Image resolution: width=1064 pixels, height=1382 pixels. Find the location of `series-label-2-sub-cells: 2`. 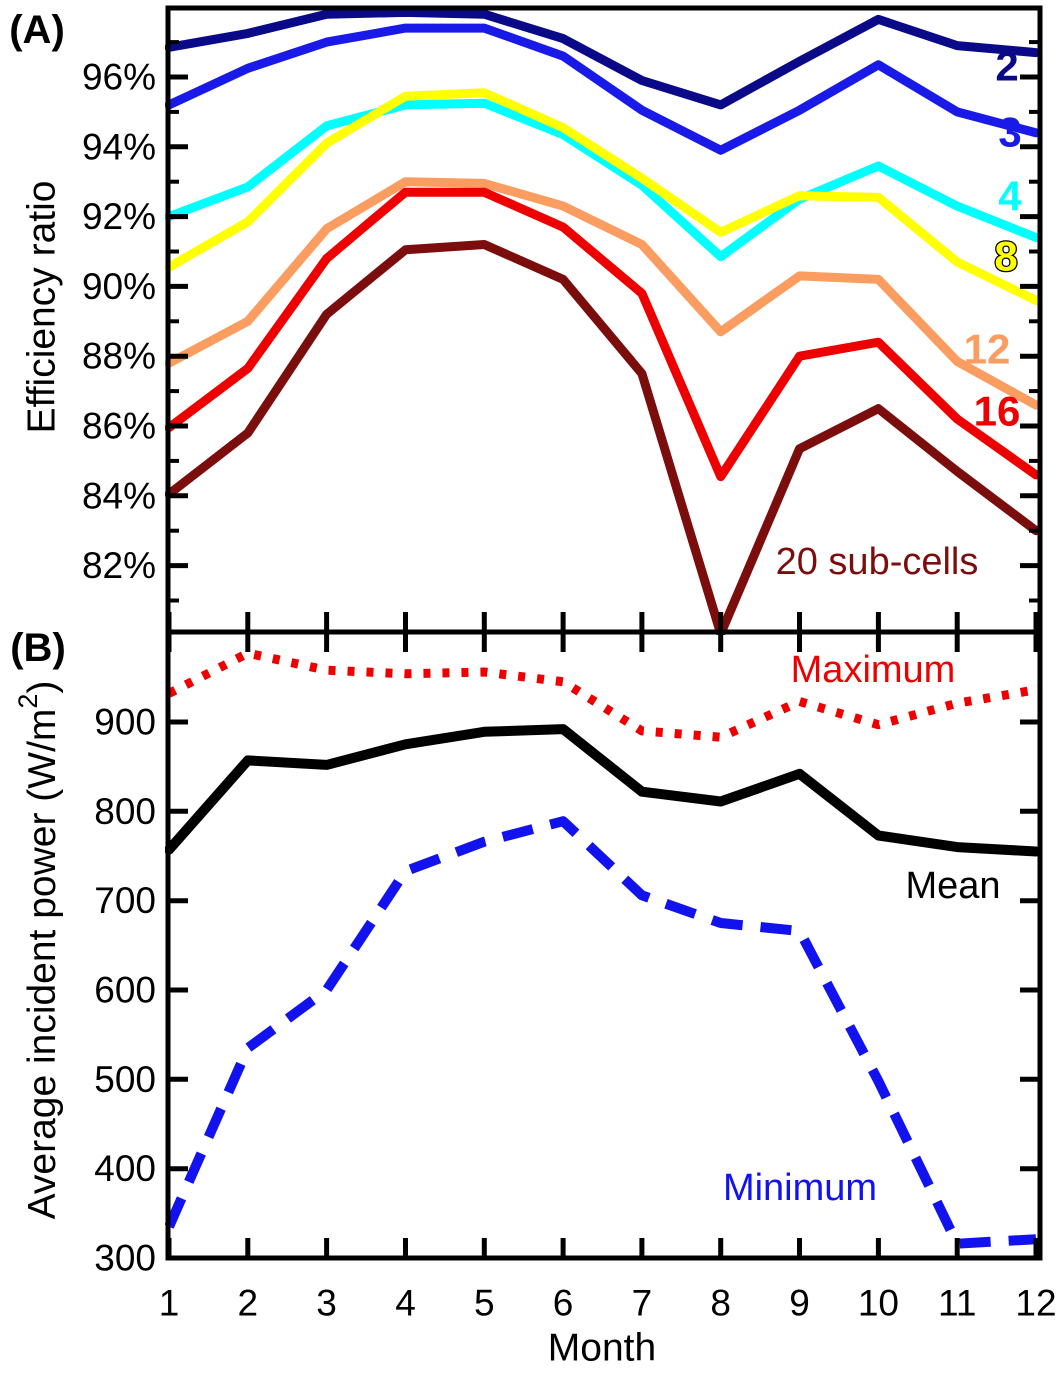

series-label-2-sub-cells: 2 is located at coordinates (1006, 66).